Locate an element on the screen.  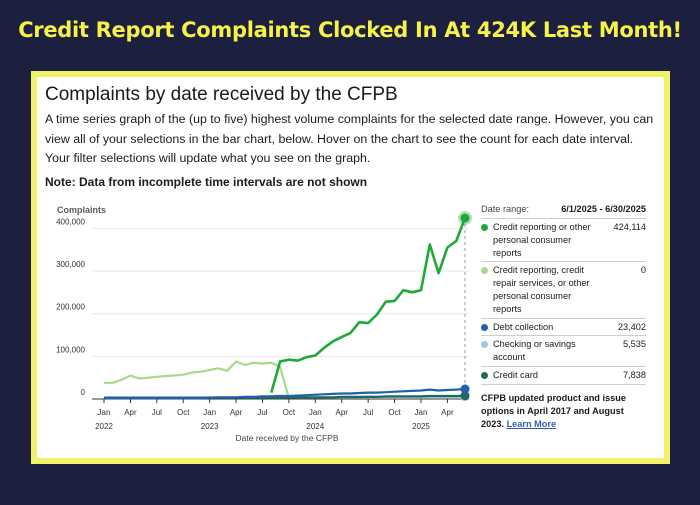
legend-item-value: 5,535 is located at coordinates (634, 344).